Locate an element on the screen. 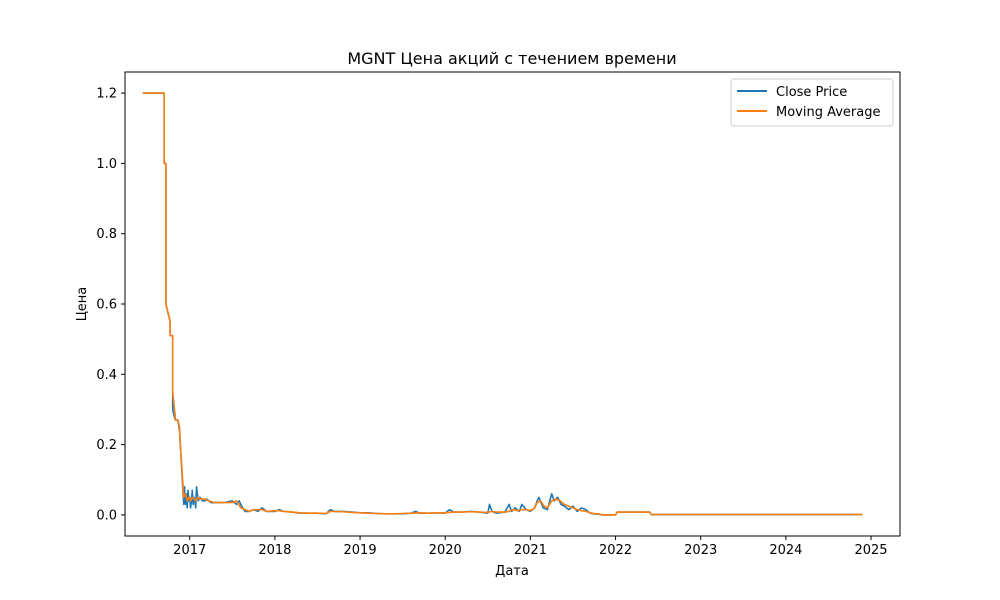 This screenshot has width=1000, height=600. y-axis: 0.0 0.2 0.4 0.6 0.8 1.0 1.2 is located at coordinates (110, 305).